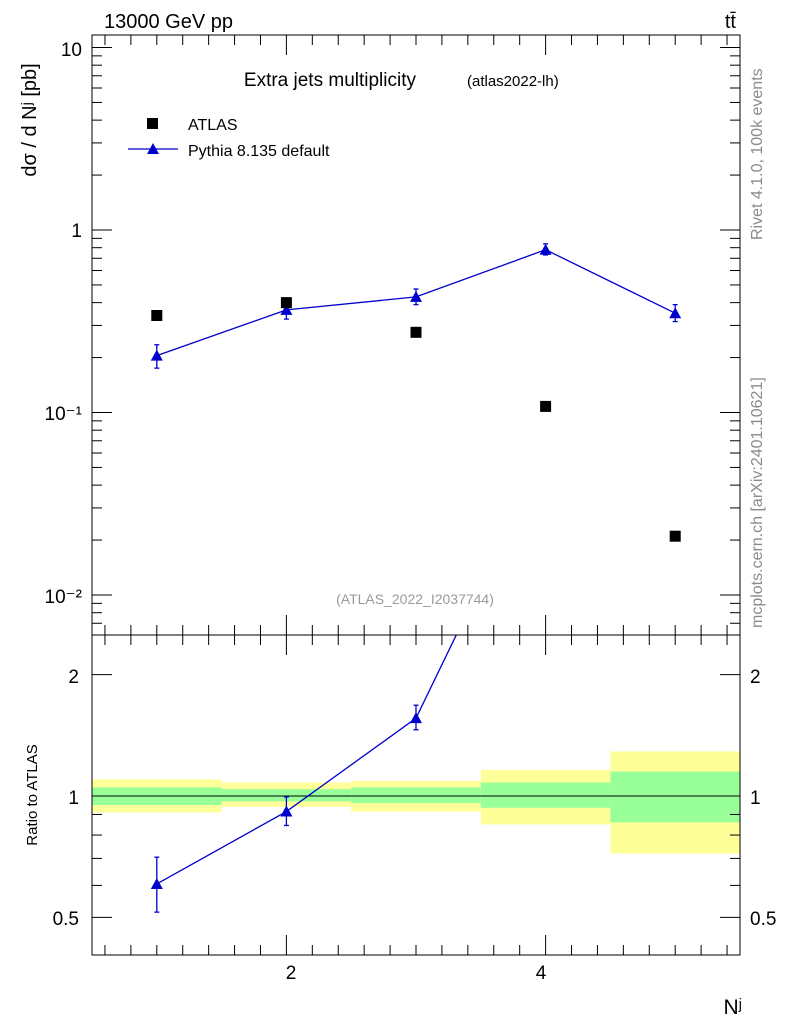  I want to click on source-label: mcplots.cern.ch [arXiv:2401.10621], so click(757, 502).